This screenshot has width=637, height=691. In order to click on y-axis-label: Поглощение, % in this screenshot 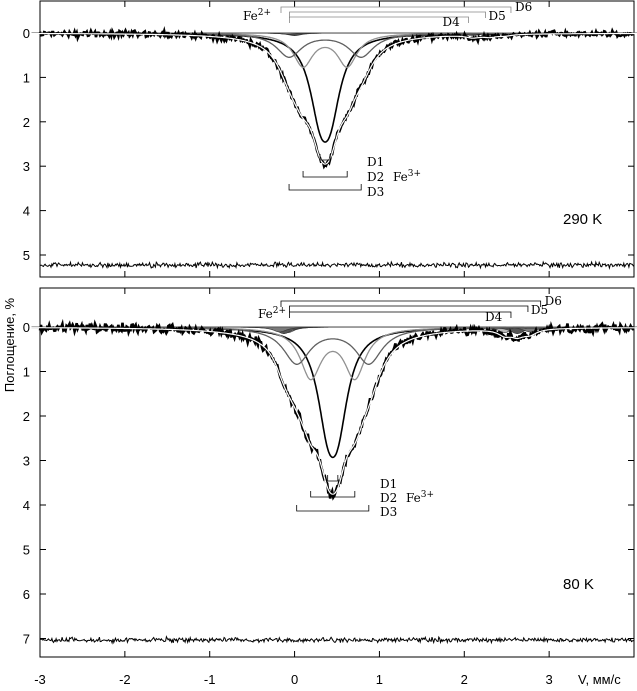, I will do `click(9, 344)`.